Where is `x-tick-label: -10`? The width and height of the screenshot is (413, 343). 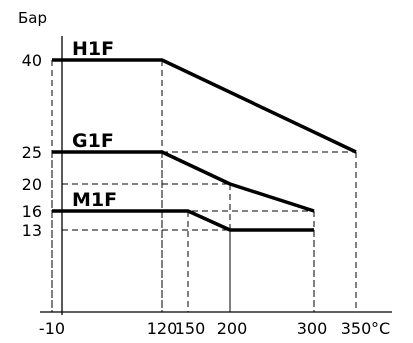 x-tick-label: -10 is located at coordinates (52, 328).